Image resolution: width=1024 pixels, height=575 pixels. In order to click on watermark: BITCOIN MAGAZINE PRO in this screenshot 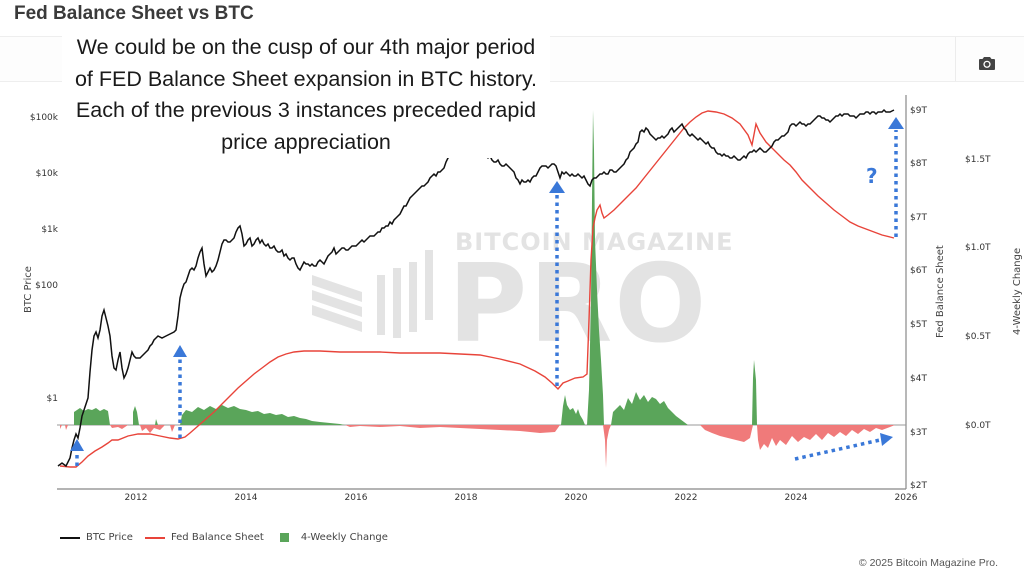, I will do `click(522, 297)`.